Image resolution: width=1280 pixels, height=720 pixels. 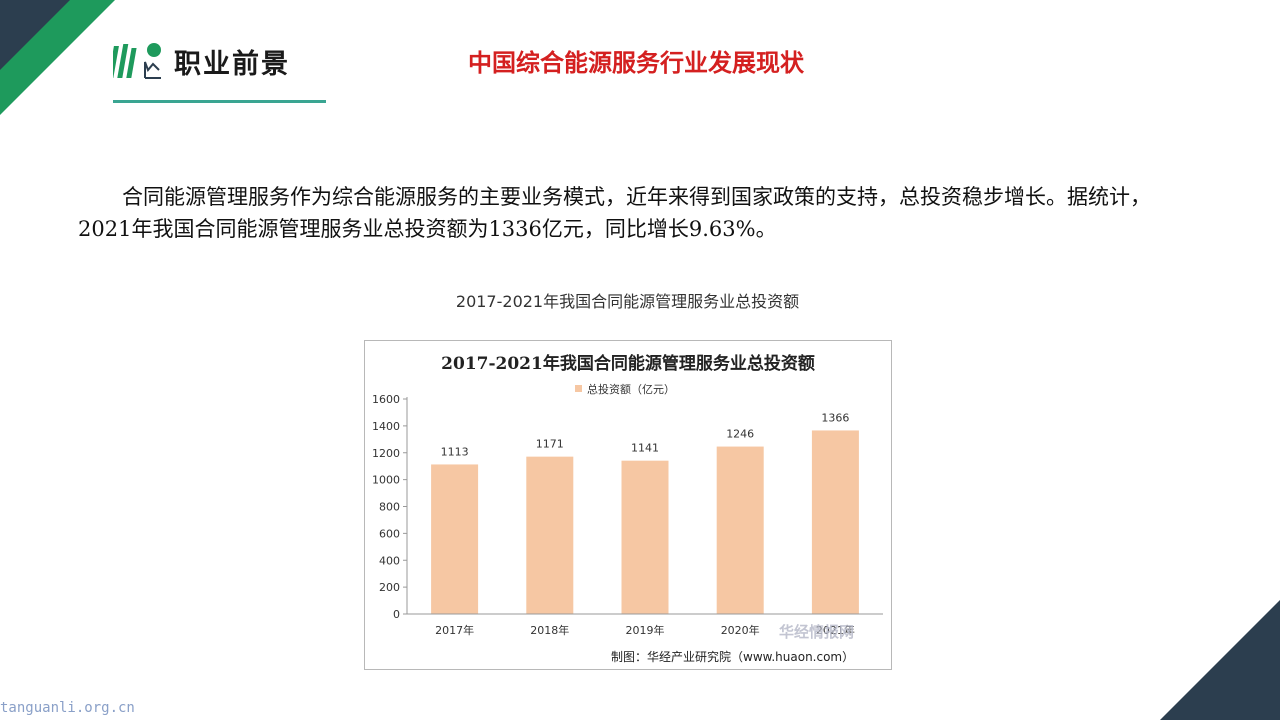 What do you see at coordinates (389, 587) in the screenshot?
I see `y-tick-label: 200` at bounding box center [389, 587].